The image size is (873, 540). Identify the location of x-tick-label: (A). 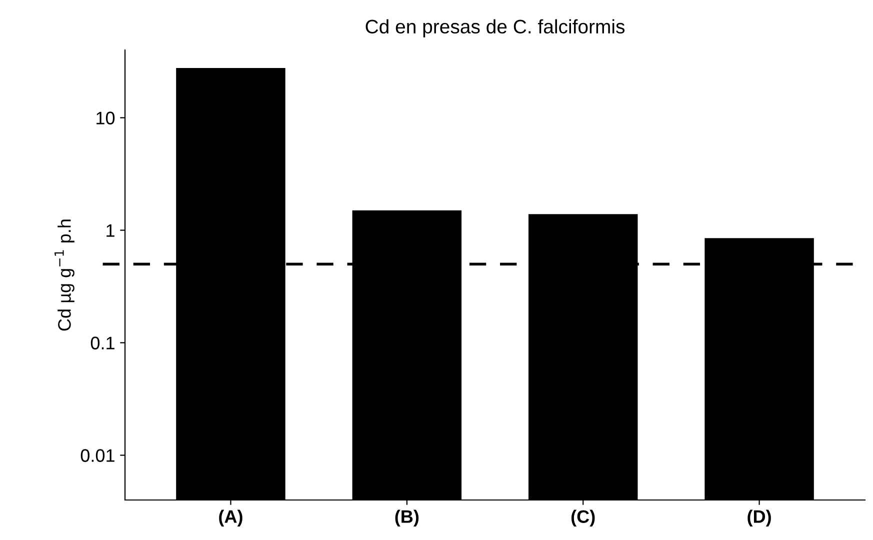
(230, 518).